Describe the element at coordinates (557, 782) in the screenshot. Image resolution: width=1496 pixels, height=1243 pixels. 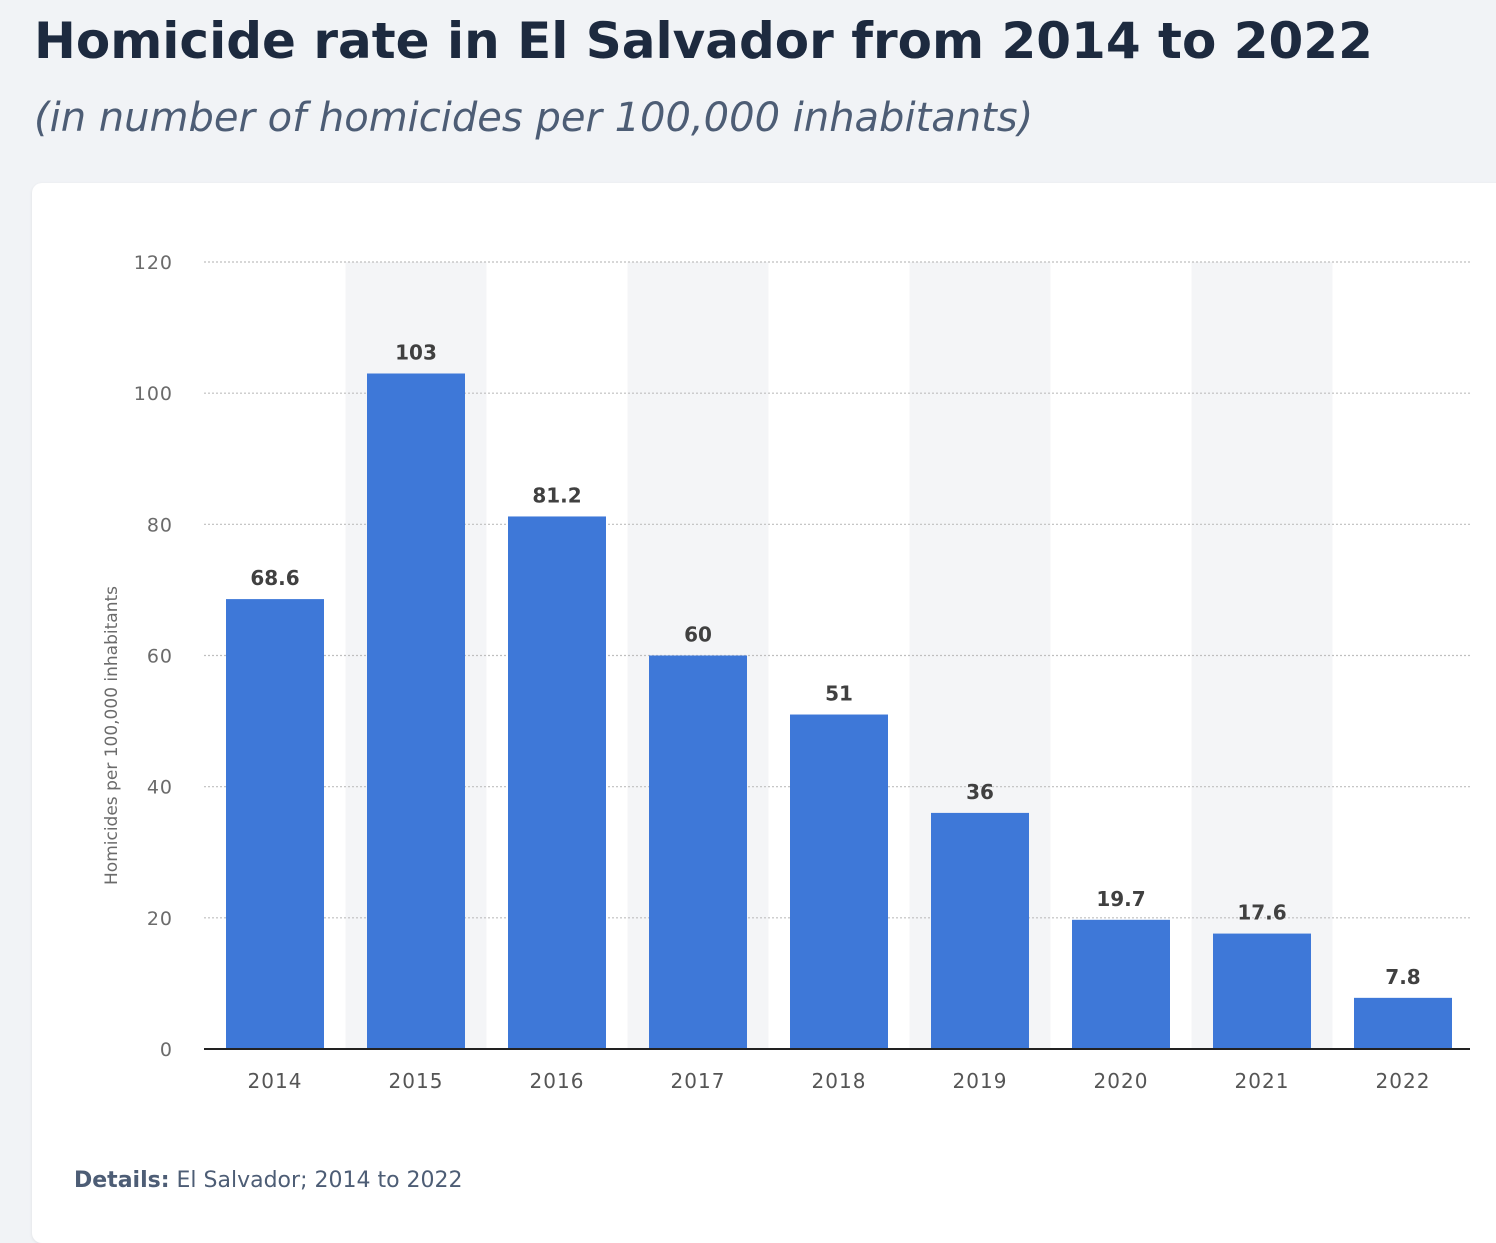
I see `bar-2016` at that location.